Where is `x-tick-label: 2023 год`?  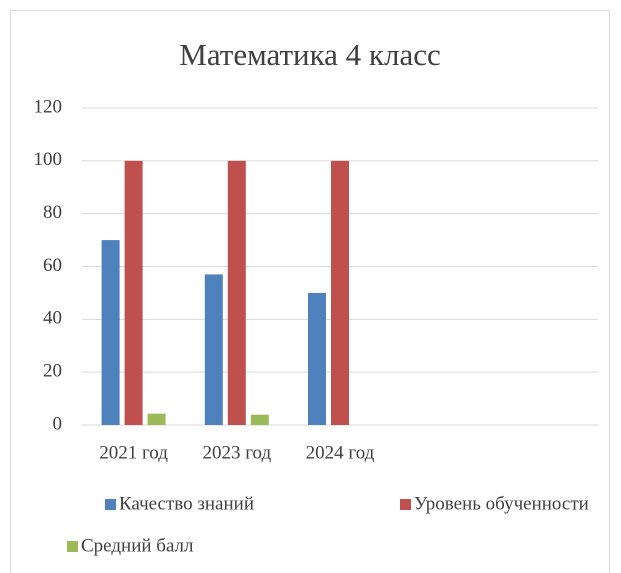
x-tick-label: 2023 год is located at coordinates (236, 452).